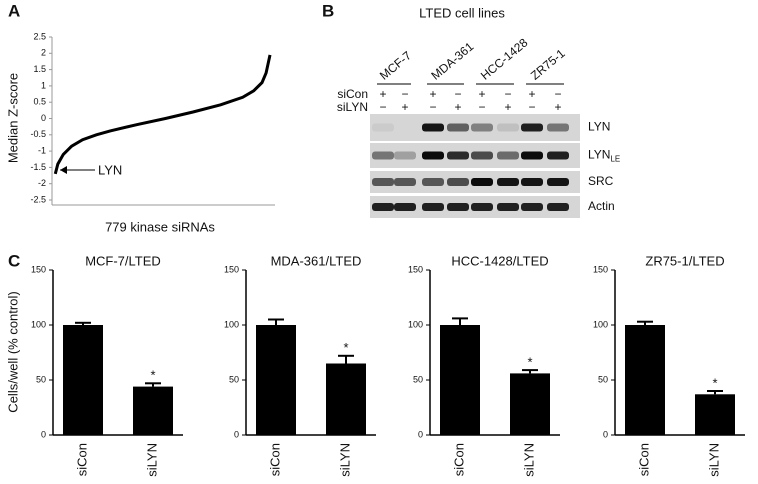  What do you see at coordinates (452, 61) in the screenshot?
I see `cell-line-label: MDA-361` at bounding box center [452, 61].